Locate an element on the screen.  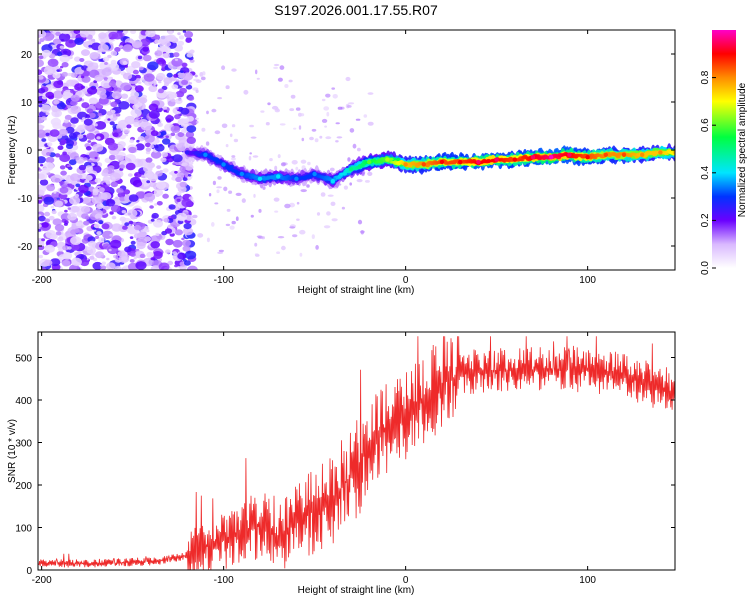
y-tick-label: 500 is located at coordinates (23, 359).